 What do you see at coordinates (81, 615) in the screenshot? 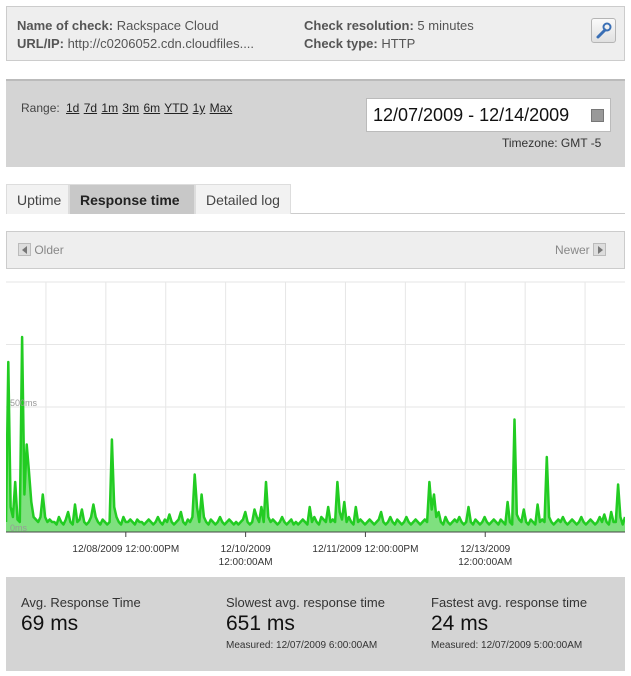
I see `avg-response-stat: Avg. Response Time 69 ms` at bounding box center [81, 615].